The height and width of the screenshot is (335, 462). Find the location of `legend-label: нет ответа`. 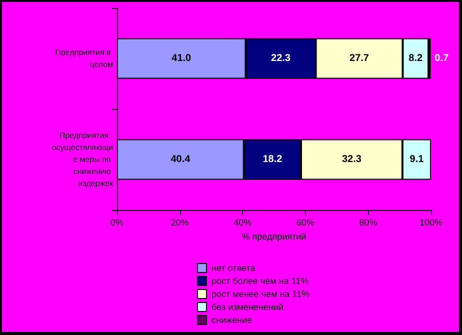

legend-label: нет ответа is located at coordinates (234, 268).